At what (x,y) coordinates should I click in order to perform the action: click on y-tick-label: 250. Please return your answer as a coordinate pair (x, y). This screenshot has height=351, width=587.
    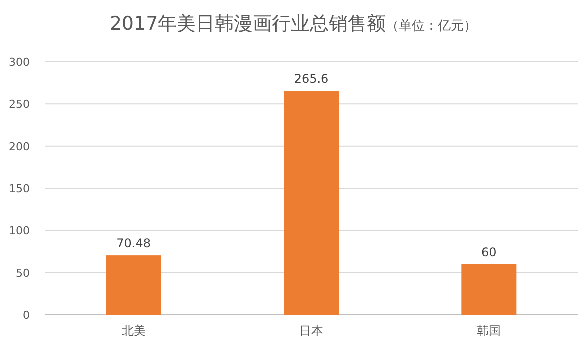
    Looking at the image, I should click on (19, 105).